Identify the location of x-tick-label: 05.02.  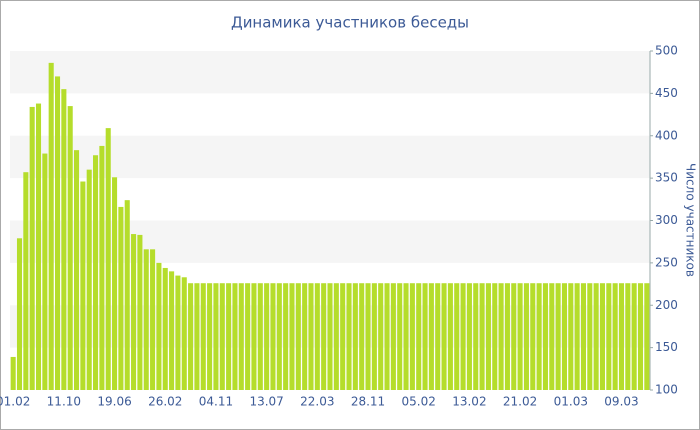
(419, 402).